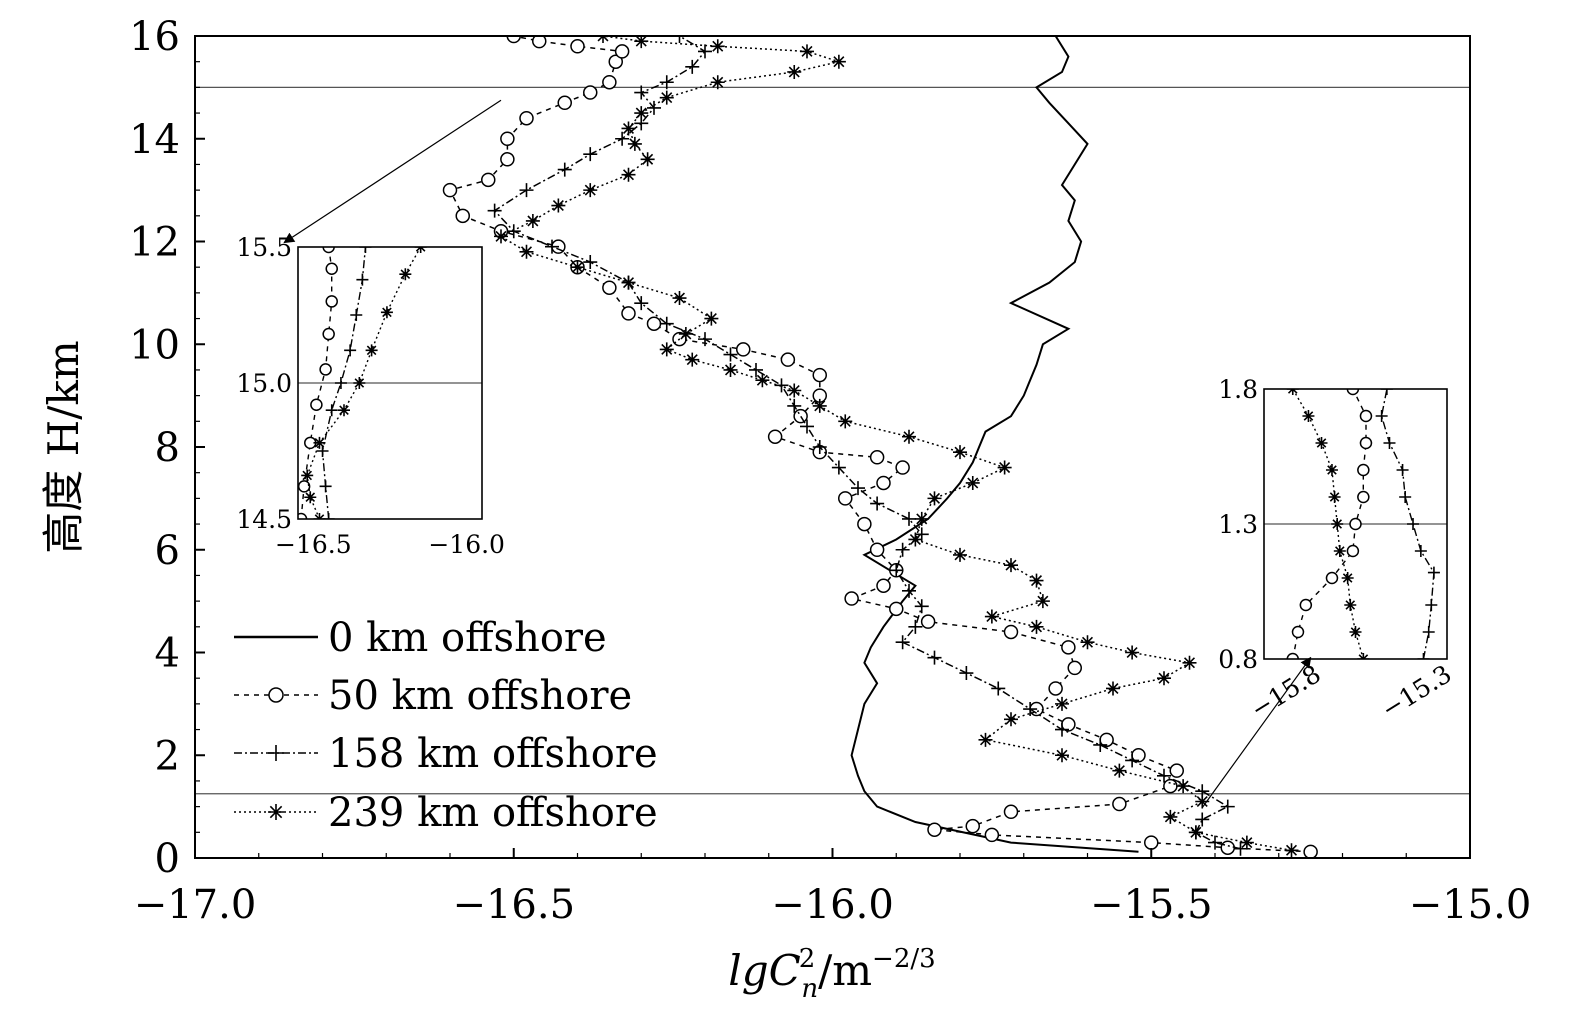 Image resolution: width=1575 pixels, height=1024 pixels. Describe the element at coordinates (264, 519) in the screenshot. I see `inset-y-tick-label: 14.5` at that location.